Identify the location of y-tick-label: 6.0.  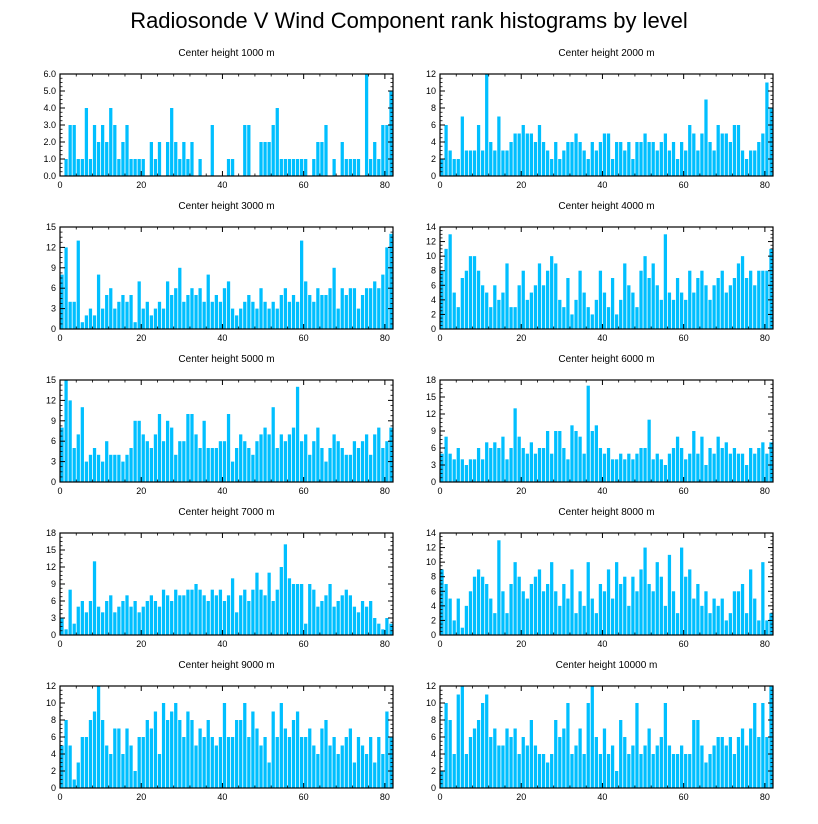
(49, 74).